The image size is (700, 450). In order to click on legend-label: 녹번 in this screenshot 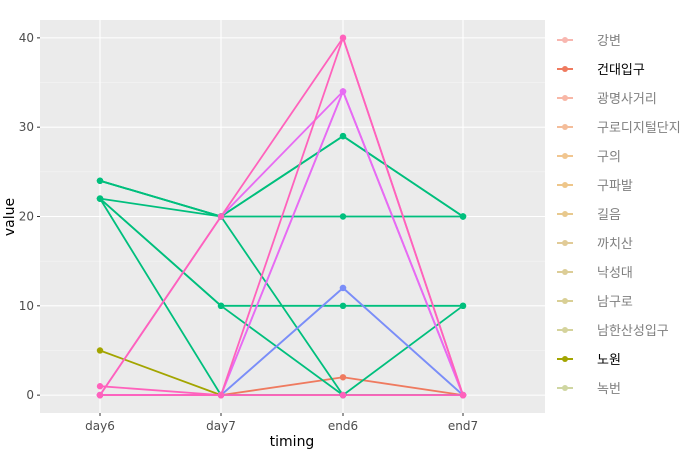, I will do `click(609, 389)`.